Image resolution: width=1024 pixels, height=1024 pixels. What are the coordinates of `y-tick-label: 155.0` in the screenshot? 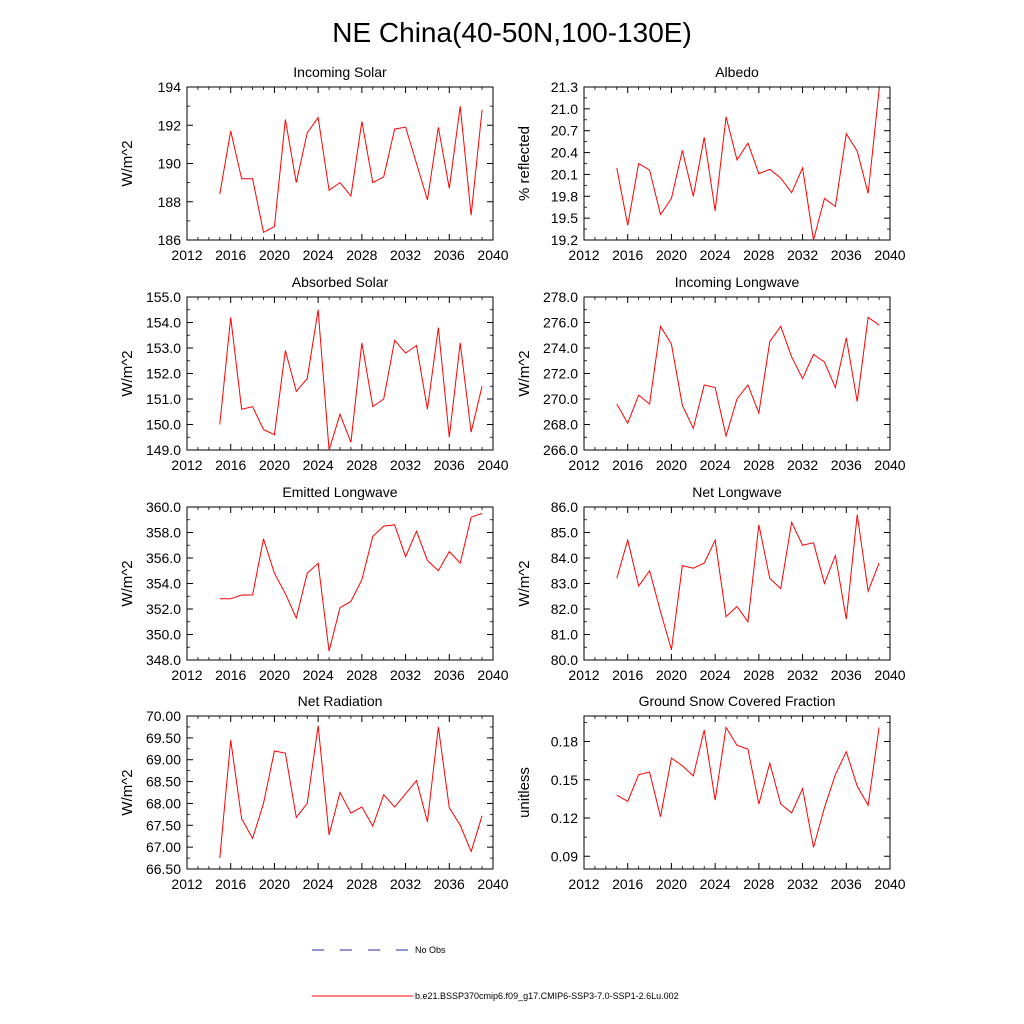 It's located at (163, 297).